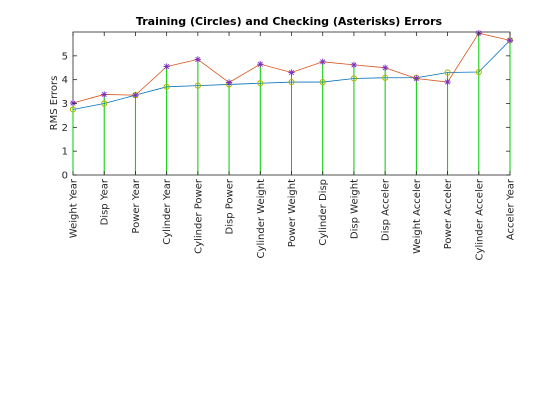 The height and width of the screenshot is (420, 560). Describe the element at coordinates (65, 176) in the screenshot. I see `y-tick-label: 0` at that location.